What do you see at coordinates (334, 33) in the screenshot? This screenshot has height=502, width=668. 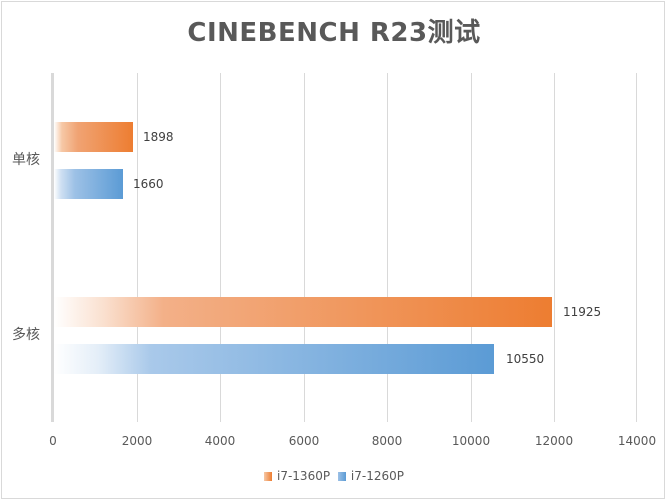 I see `chart-title: CINEBENCH R23测试` at bounding box center [334, 33].